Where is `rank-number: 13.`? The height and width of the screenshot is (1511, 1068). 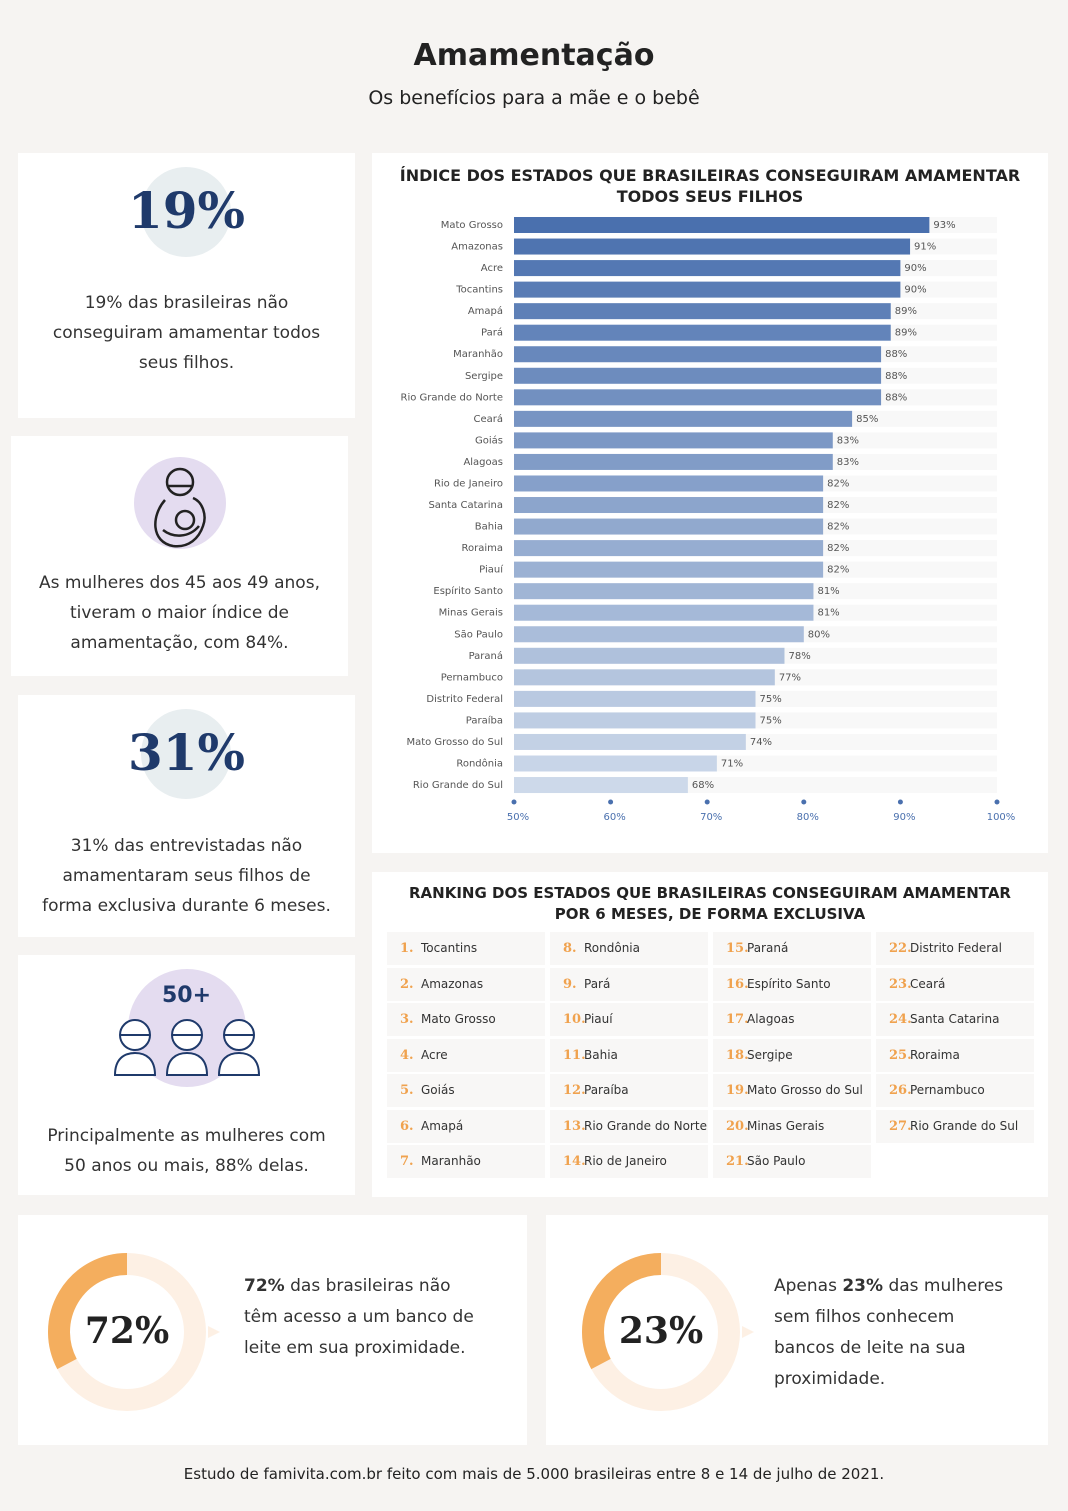 rank-number: 13. is located at coordinates (574, 1126).